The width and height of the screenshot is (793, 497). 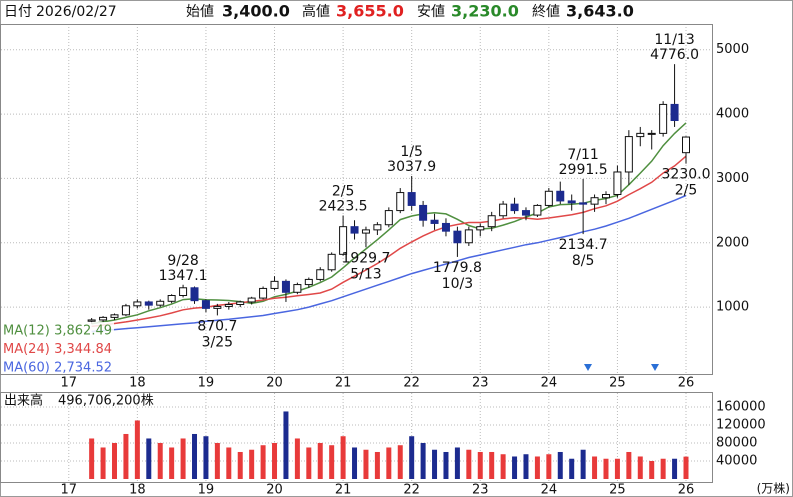 I want to click on low-label: 安値, so click(x=431, y=12).